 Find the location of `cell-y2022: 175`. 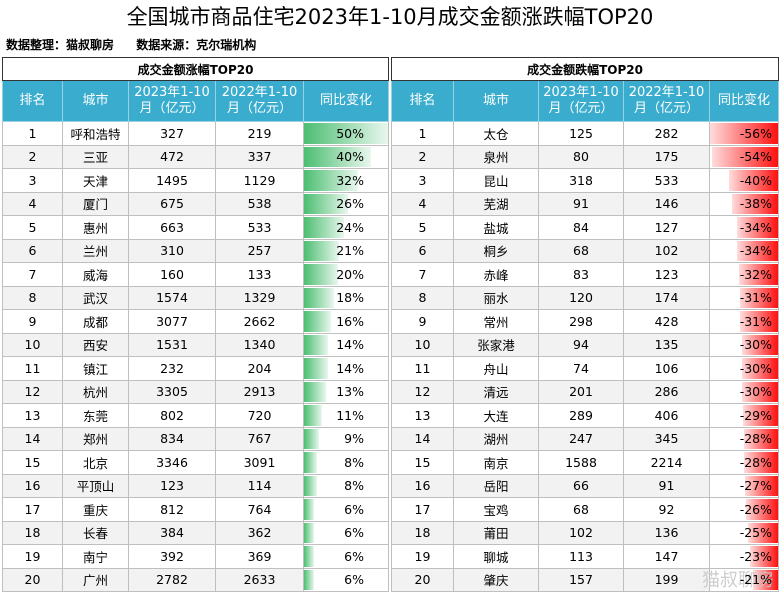

cell-y2022: 175 is located at coordinates (666, 156).